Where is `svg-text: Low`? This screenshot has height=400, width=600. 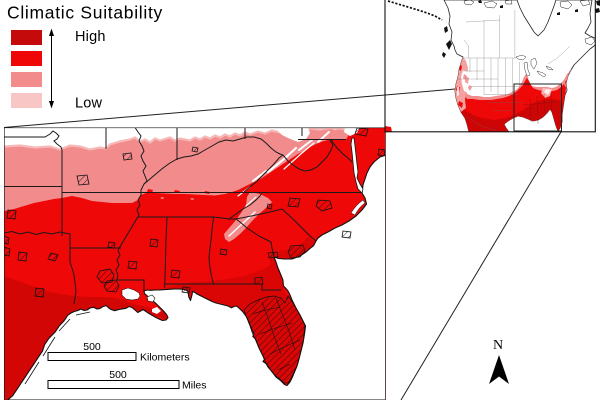 svg-text: Low is located at coordinates (89, 104).